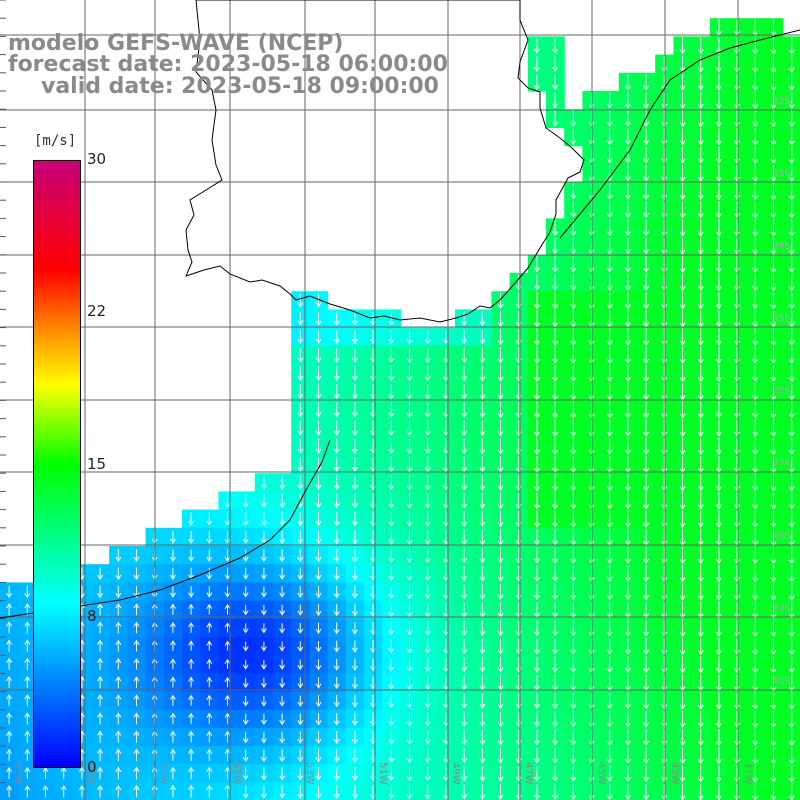  What do you see at coordinates (97, 311) in the screenshot?
I see `colorbar-tick-22: 22` at bounding box center [97, 311].